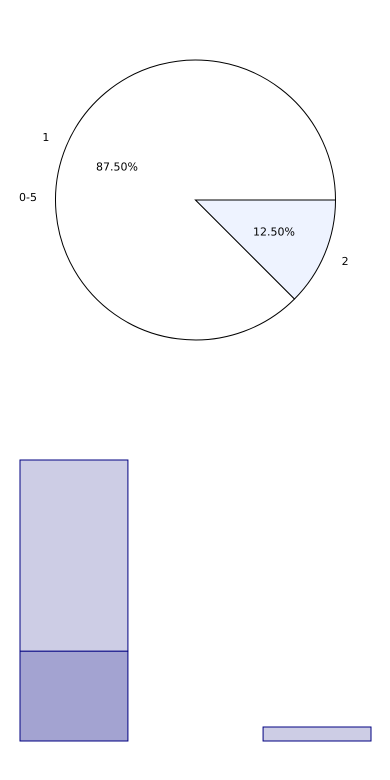  I want to click on slice-label: 1, so click(46, 137).